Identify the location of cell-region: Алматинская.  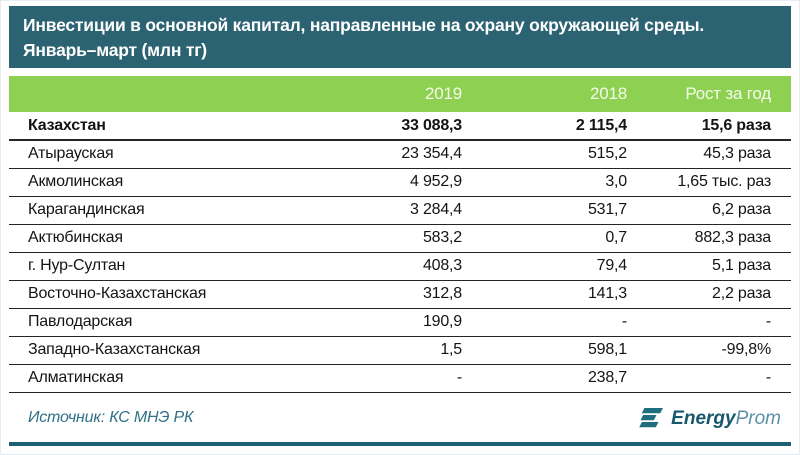
(169, 378).